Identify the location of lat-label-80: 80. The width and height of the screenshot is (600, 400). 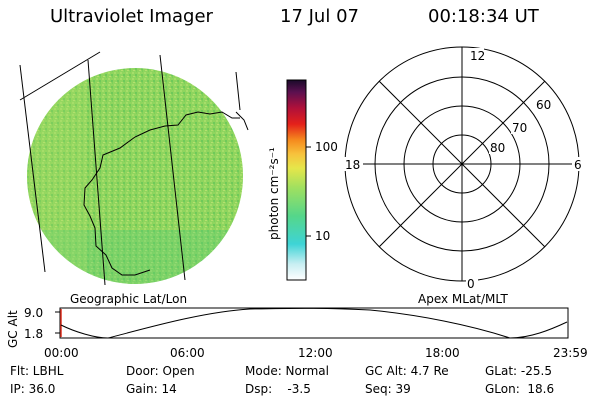
(497, 148).